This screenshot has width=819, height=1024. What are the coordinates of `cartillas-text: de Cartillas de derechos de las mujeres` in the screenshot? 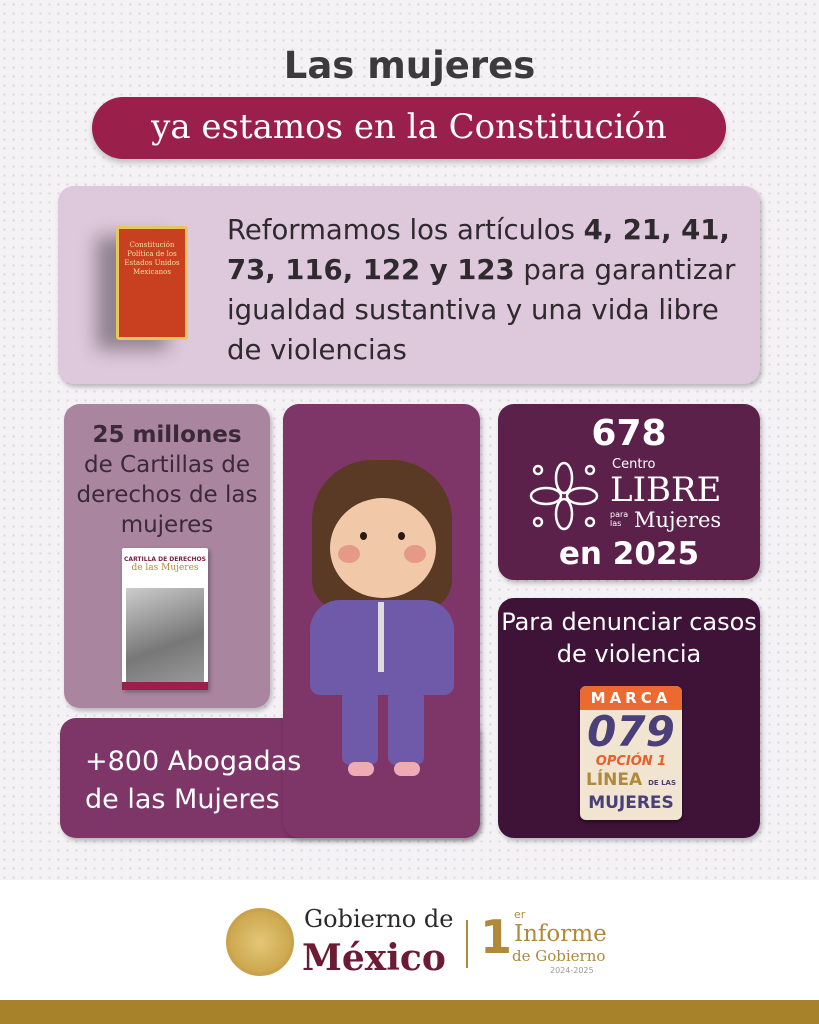 It's located at (167, 495).